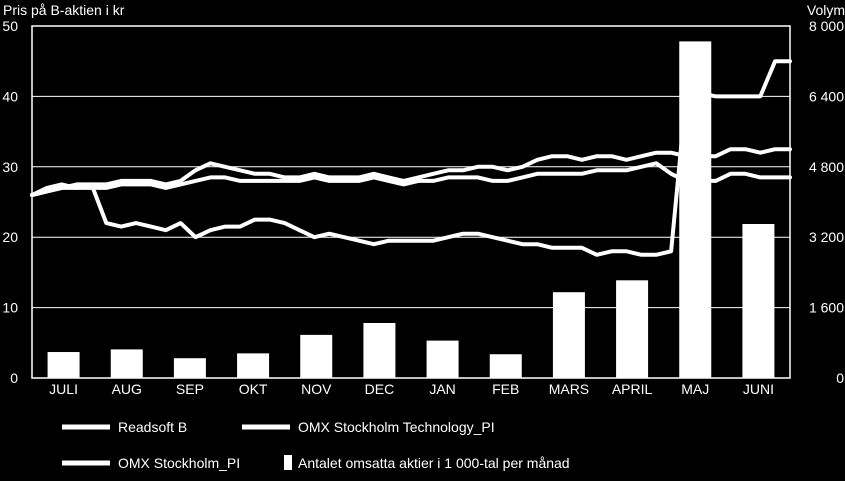 This screenshot has width=845, height=481. What do you see at coordinates (826, 308) in the screenshot?
I see `right-tick-label: 1 600` at bounding box center [826, 308].